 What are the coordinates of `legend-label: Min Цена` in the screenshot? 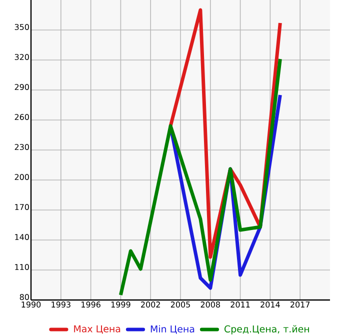 It's located at (172, 329).